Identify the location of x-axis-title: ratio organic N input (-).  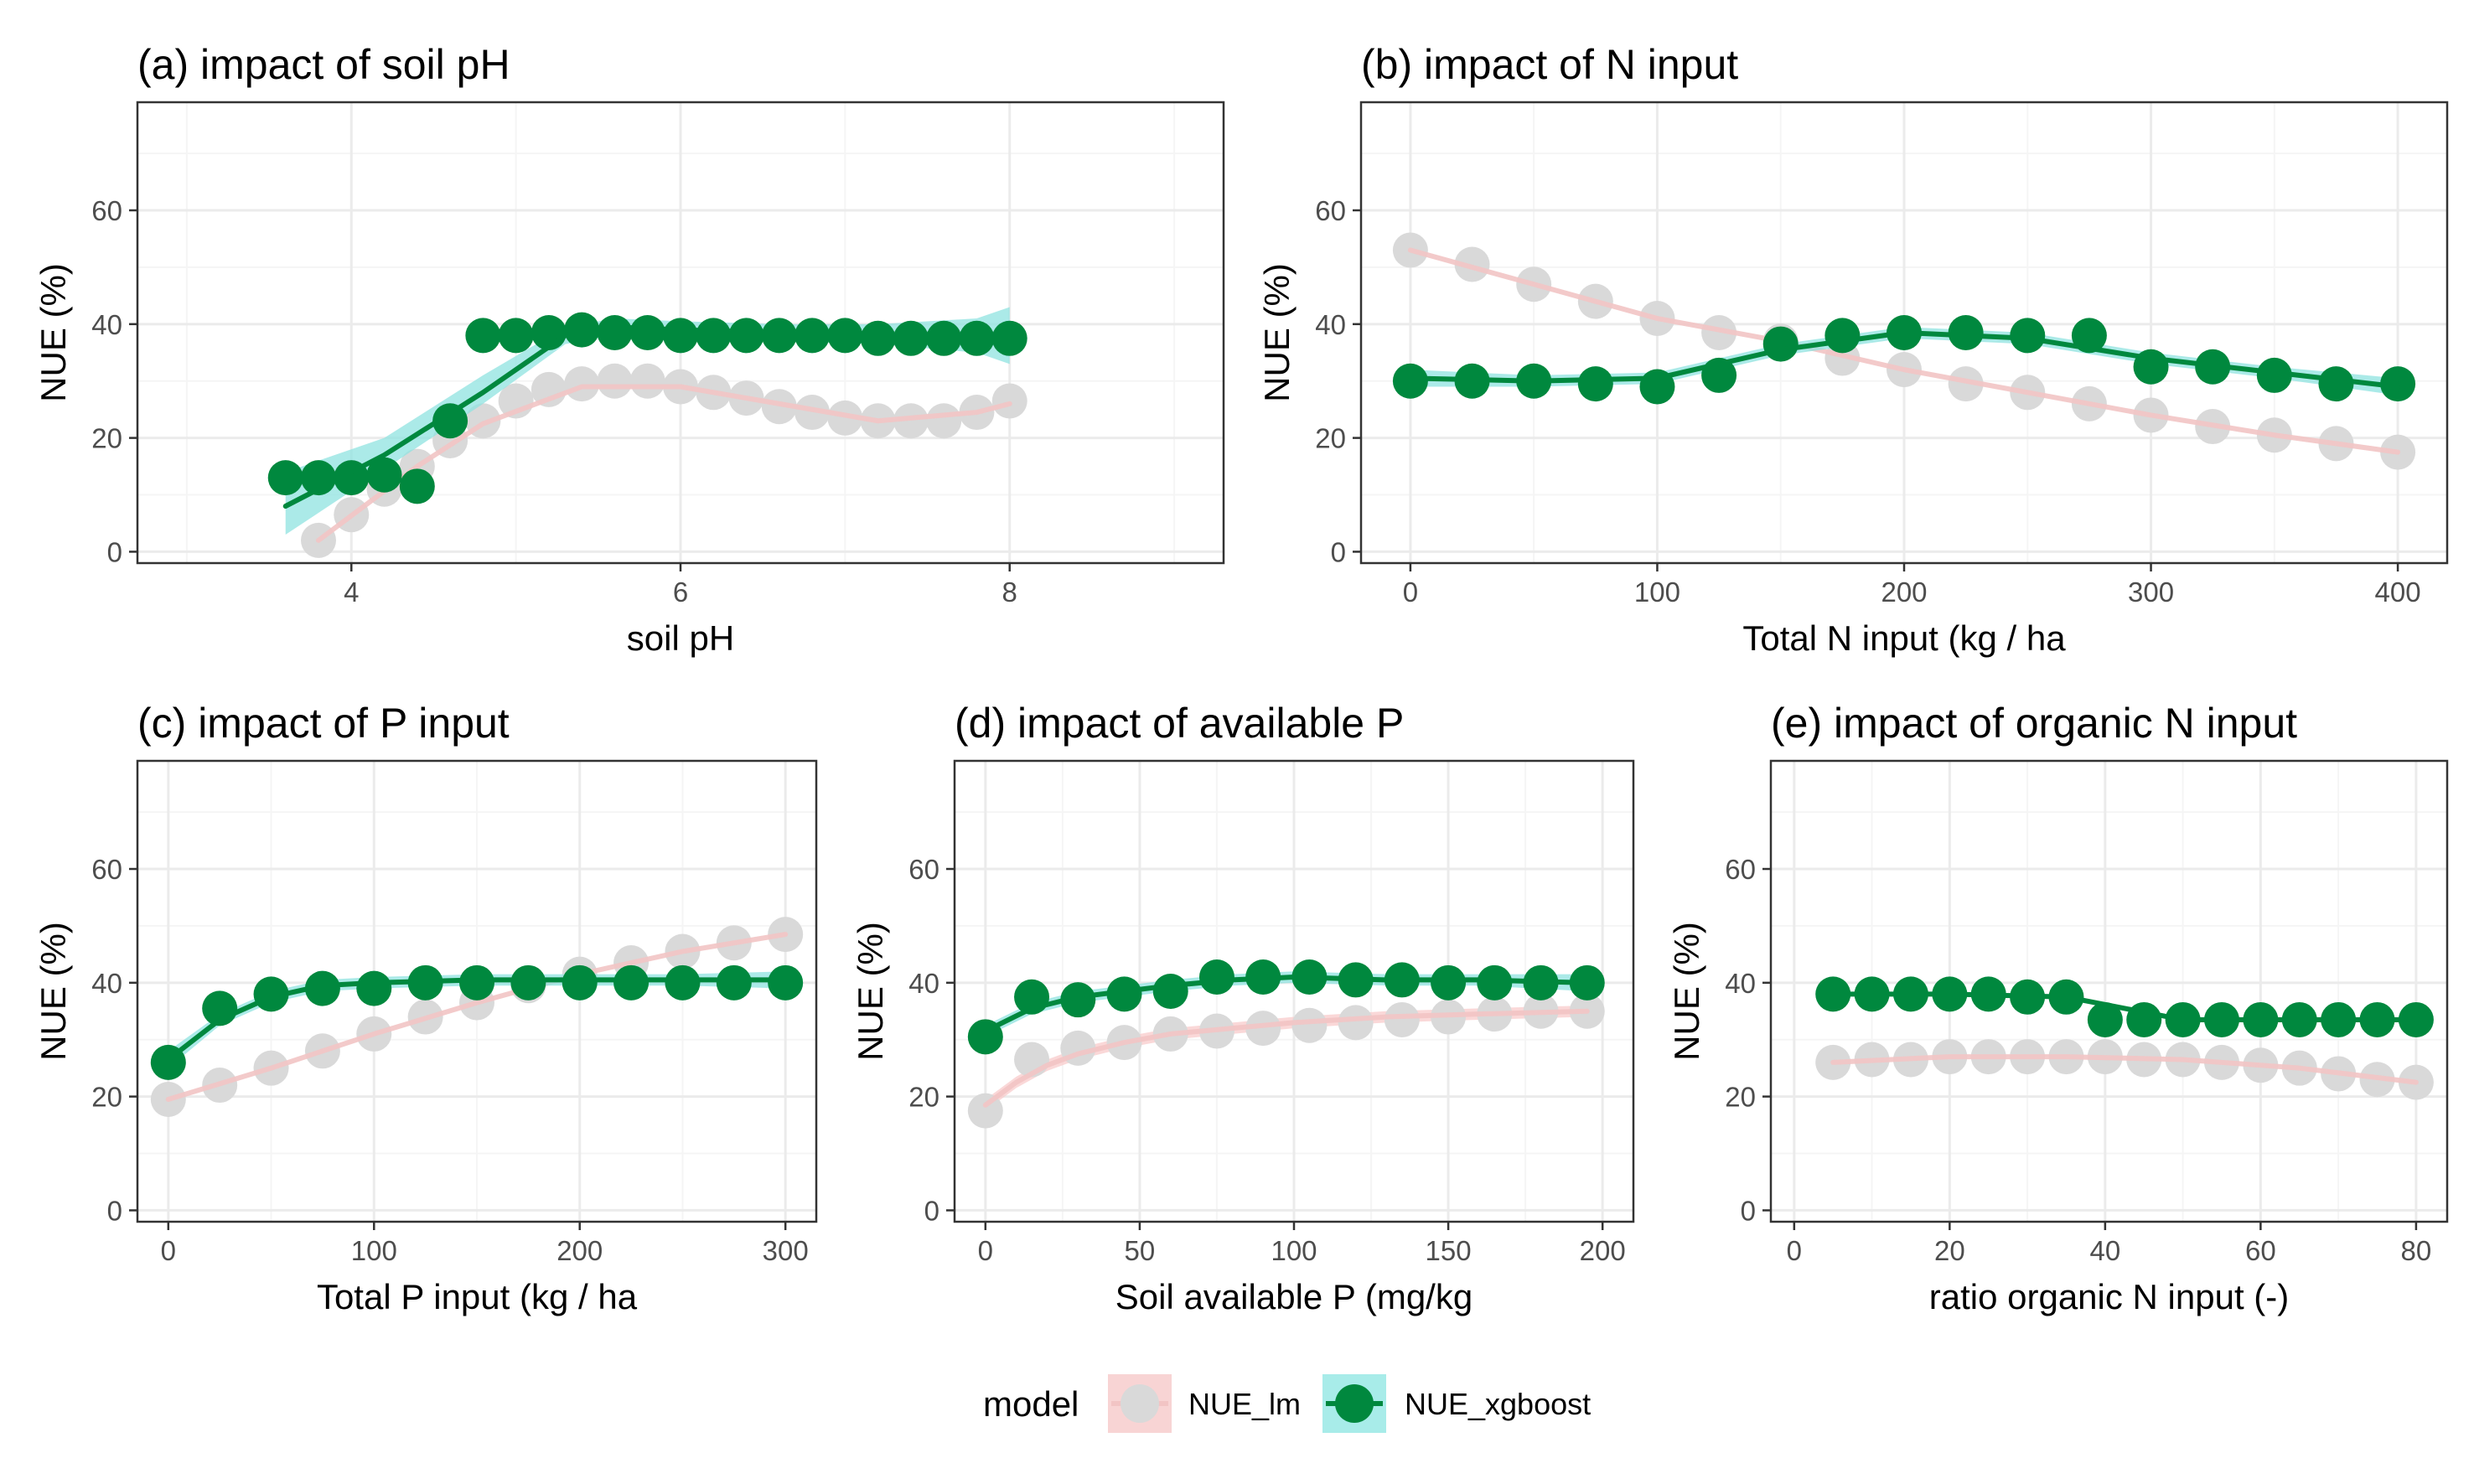
(2110, 1296).